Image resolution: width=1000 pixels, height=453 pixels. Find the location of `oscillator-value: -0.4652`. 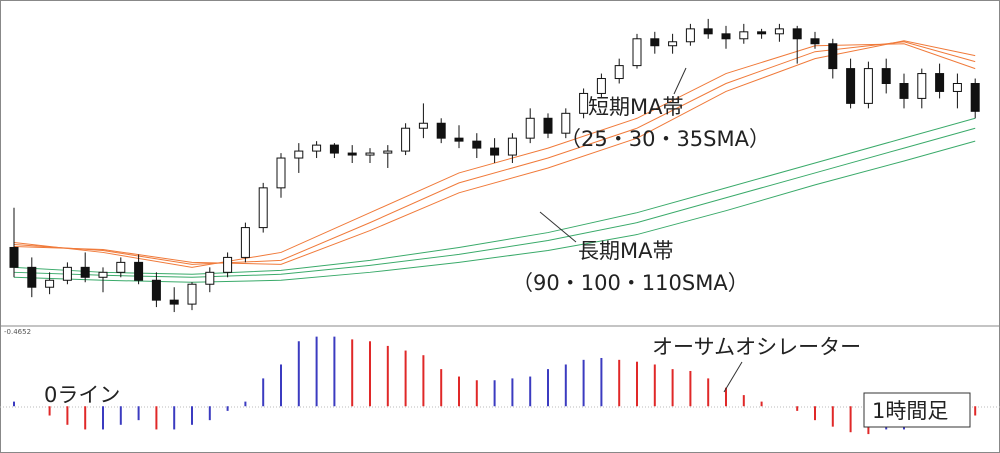

oscillator-value: -0.4652 is located at coordinates (17, 332).